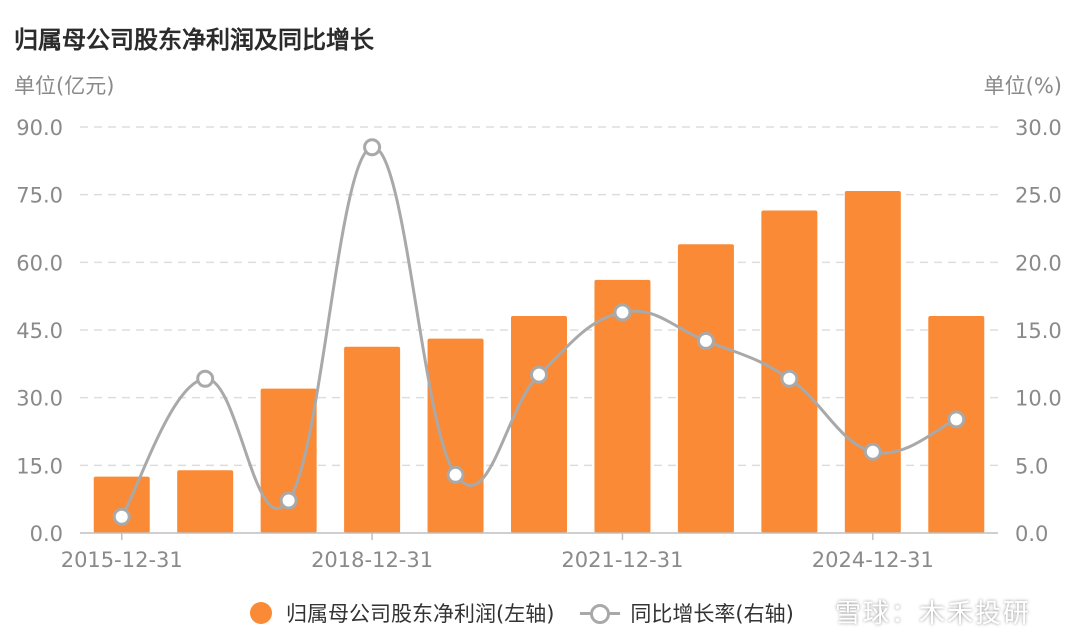  What do you see at coordinates (39, 128) in the screenshot?
I see `left-axis-tick-label: 90.0` at bounding box center [39, 128].